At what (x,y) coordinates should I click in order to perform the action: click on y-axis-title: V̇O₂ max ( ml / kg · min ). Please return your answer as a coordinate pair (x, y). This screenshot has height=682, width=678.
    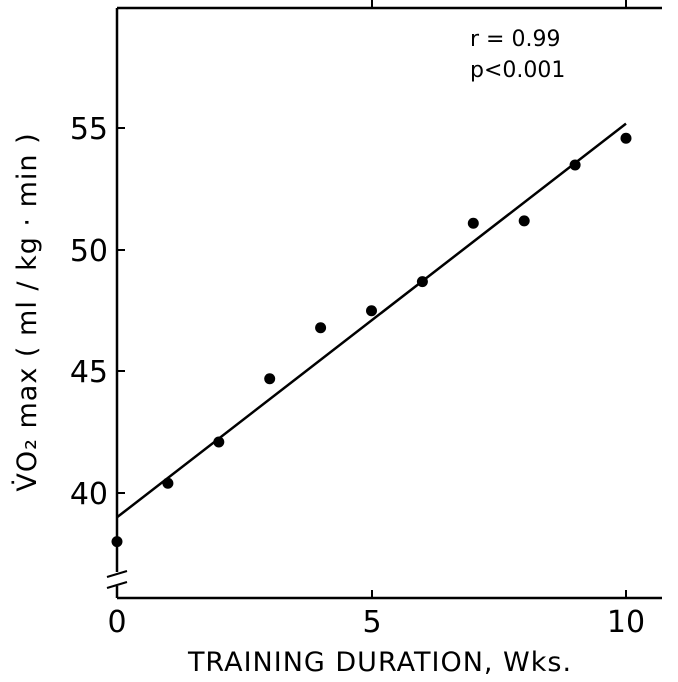
    Looking at the image, I should click on (27, 311).